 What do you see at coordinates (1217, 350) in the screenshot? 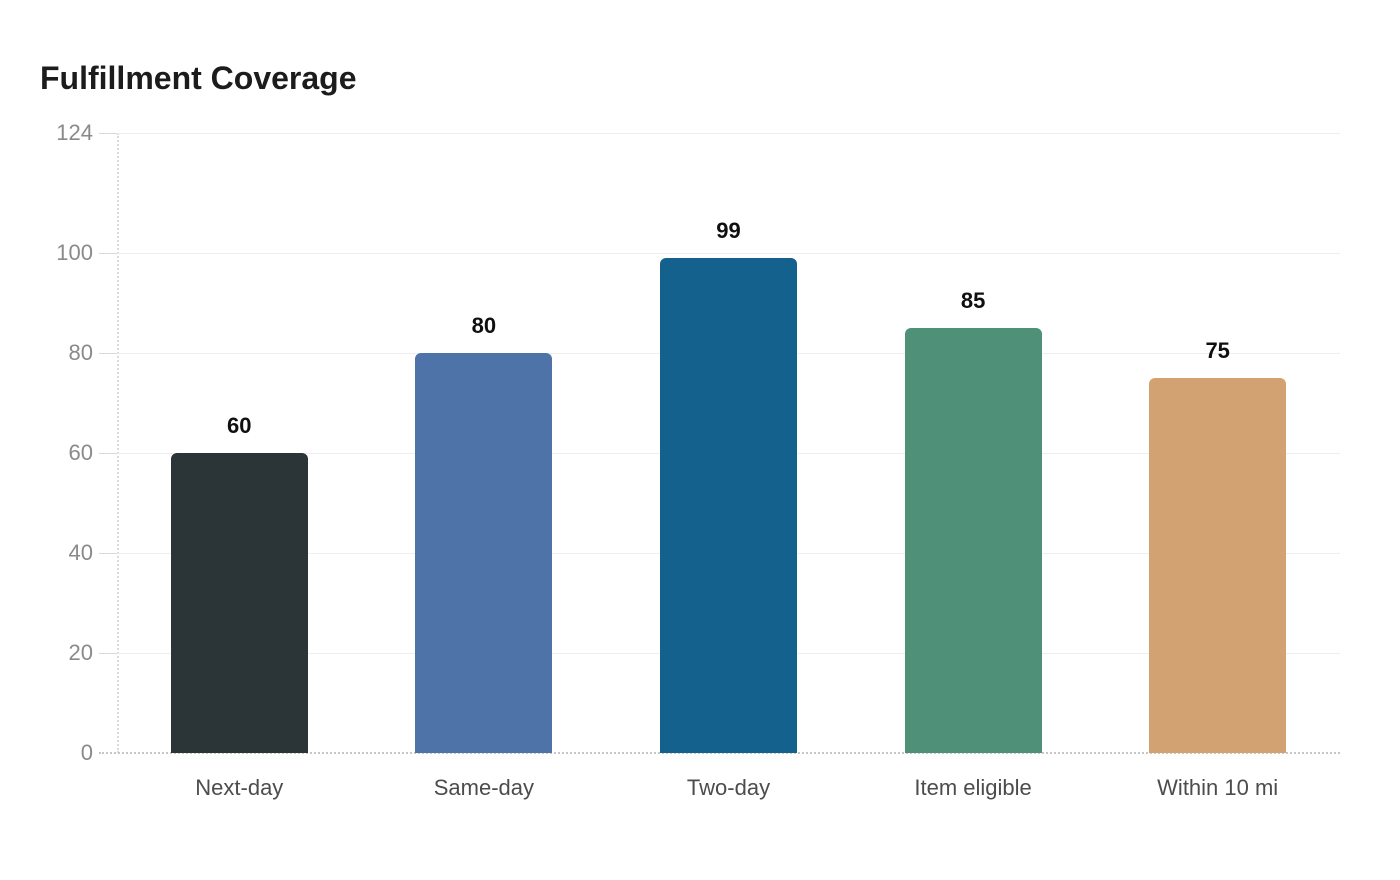
I see `bar-value-label-within-10-mi: 75` at bounding box center [1217, 350].